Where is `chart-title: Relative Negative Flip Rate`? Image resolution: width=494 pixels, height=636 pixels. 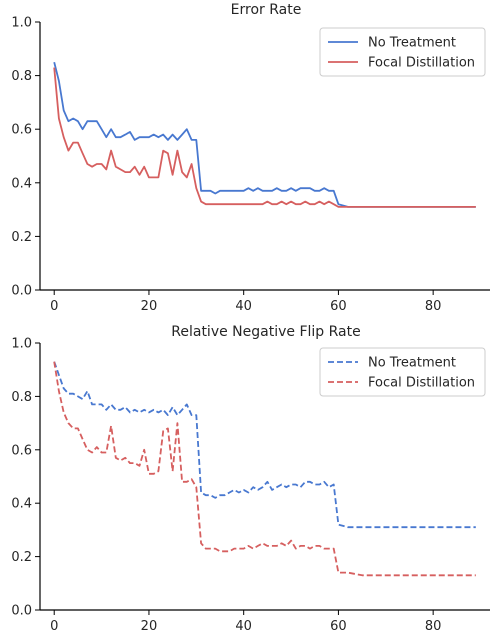 chart-title: Relative Negative Flip Rate is located at coordinates (265, 332).